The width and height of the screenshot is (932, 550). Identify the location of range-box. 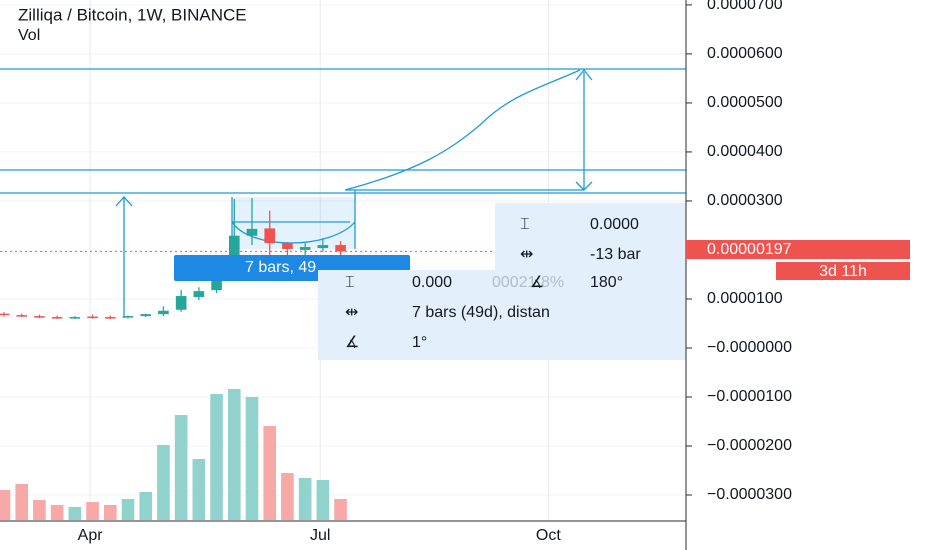
(293, 223).